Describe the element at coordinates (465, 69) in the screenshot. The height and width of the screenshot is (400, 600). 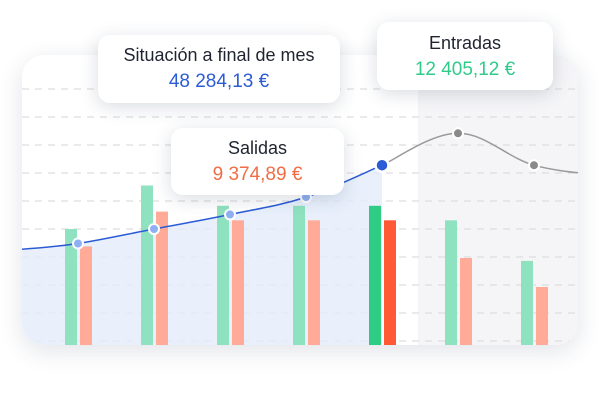
I see `inflows-value: 12 405,12 €` at that location.